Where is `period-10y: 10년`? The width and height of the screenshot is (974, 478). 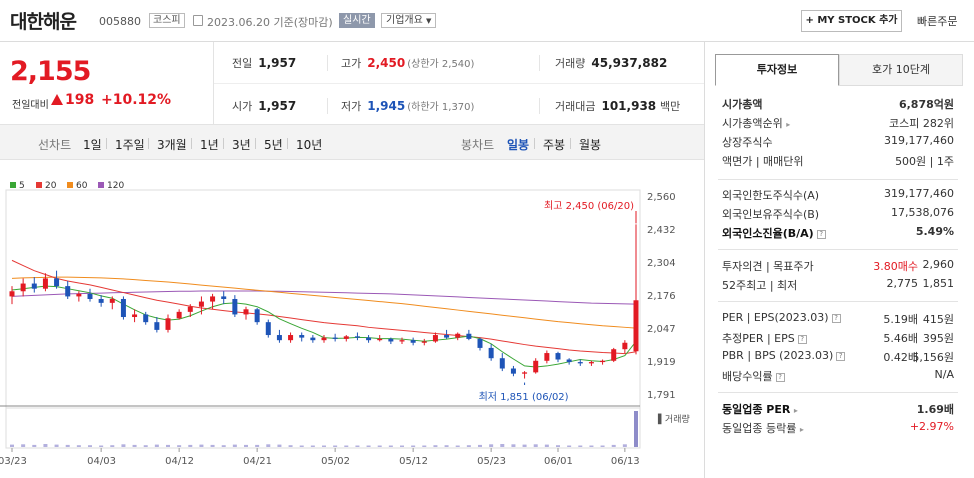 period-10y: 10년 is located at coordinates (309, 145).